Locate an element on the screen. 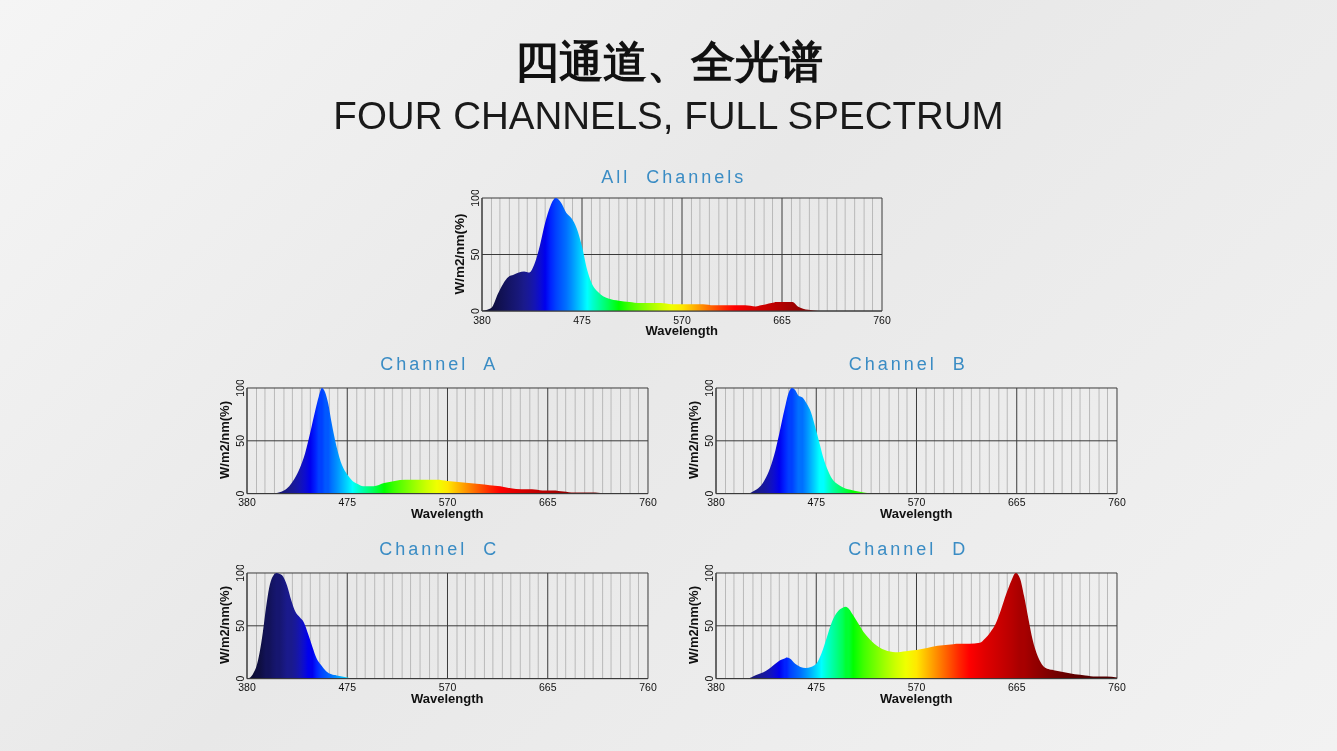  chart-title: All Channels is located at coordinates (674, 176).